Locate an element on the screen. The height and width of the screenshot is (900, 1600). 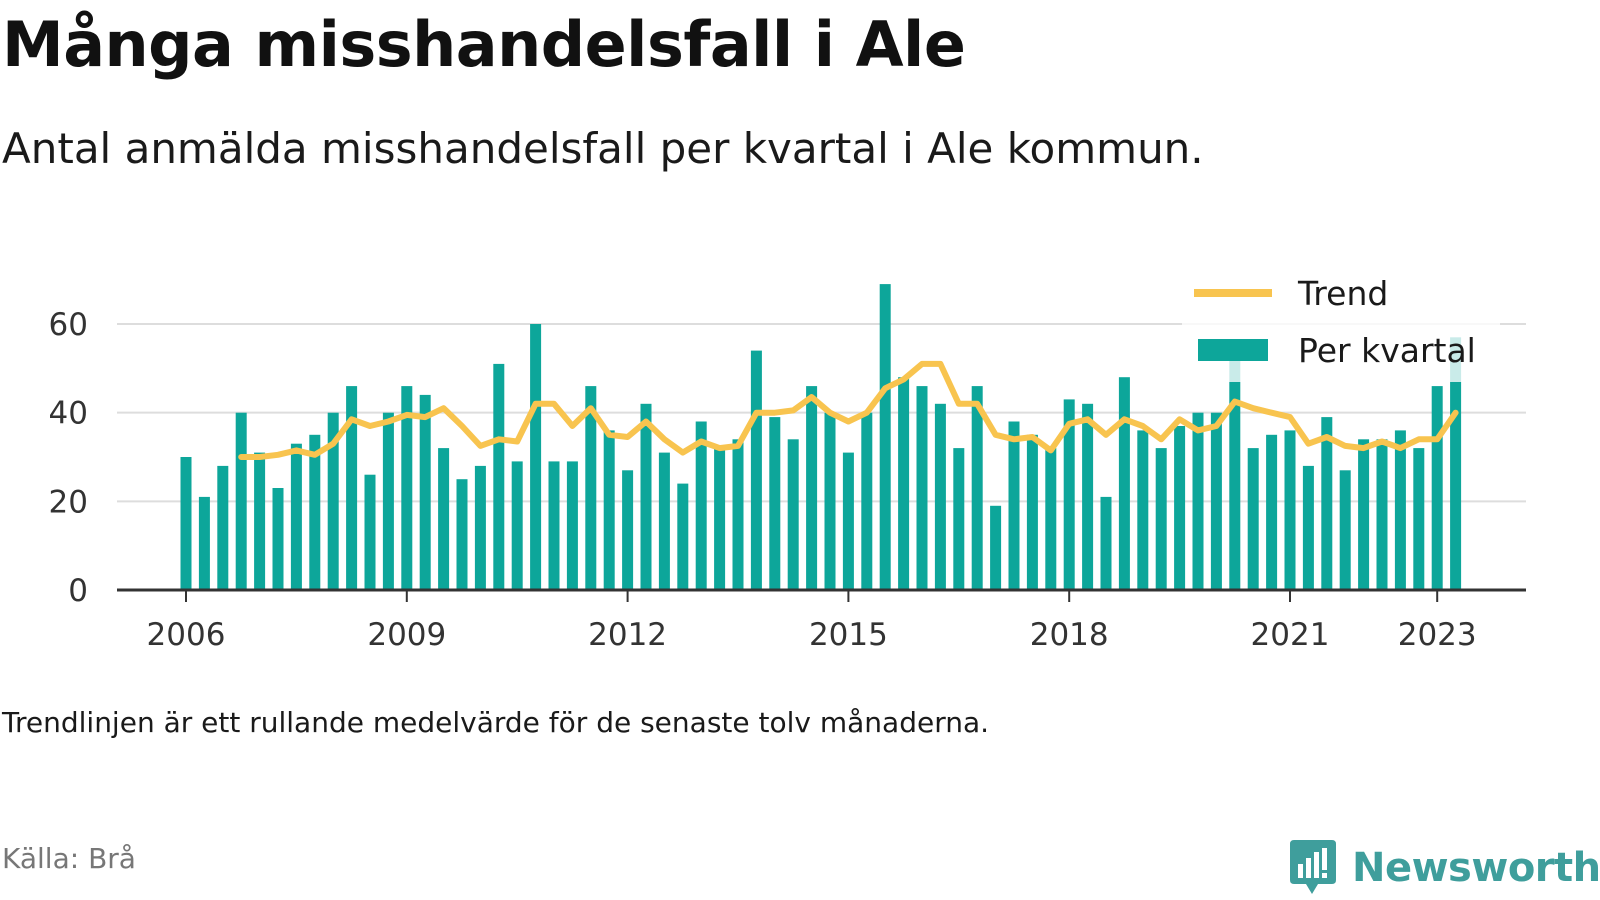
bar-2014-Q2 is located at coordinates (793, 514).